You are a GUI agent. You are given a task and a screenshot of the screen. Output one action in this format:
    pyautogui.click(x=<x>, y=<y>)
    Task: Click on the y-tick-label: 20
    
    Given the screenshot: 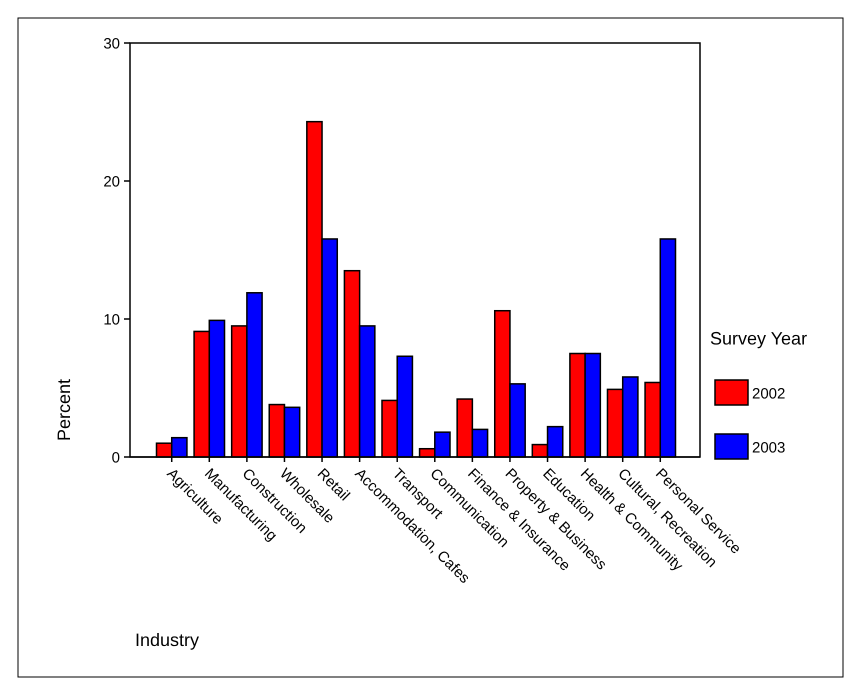 What is the action you would take?
    pyautogui.click(x=111, y=181)
    